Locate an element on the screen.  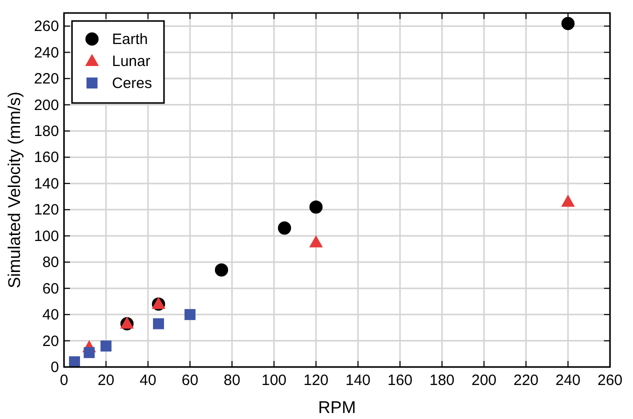
y-tick-label: 200 is located at coordinates (46, 105).